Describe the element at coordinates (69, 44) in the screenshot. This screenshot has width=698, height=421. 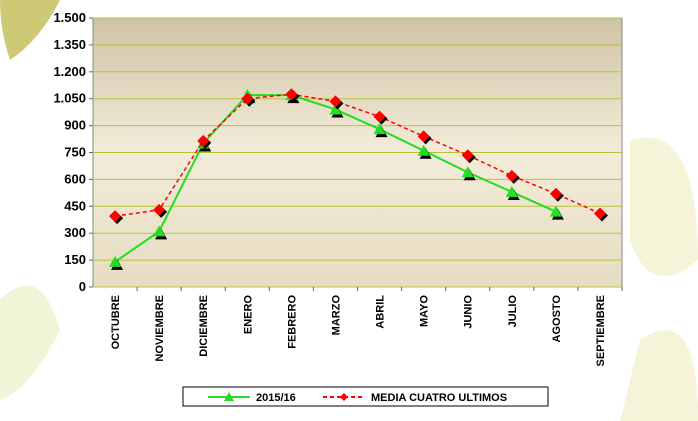
I see `y-tick-label: 1.350` at that location.